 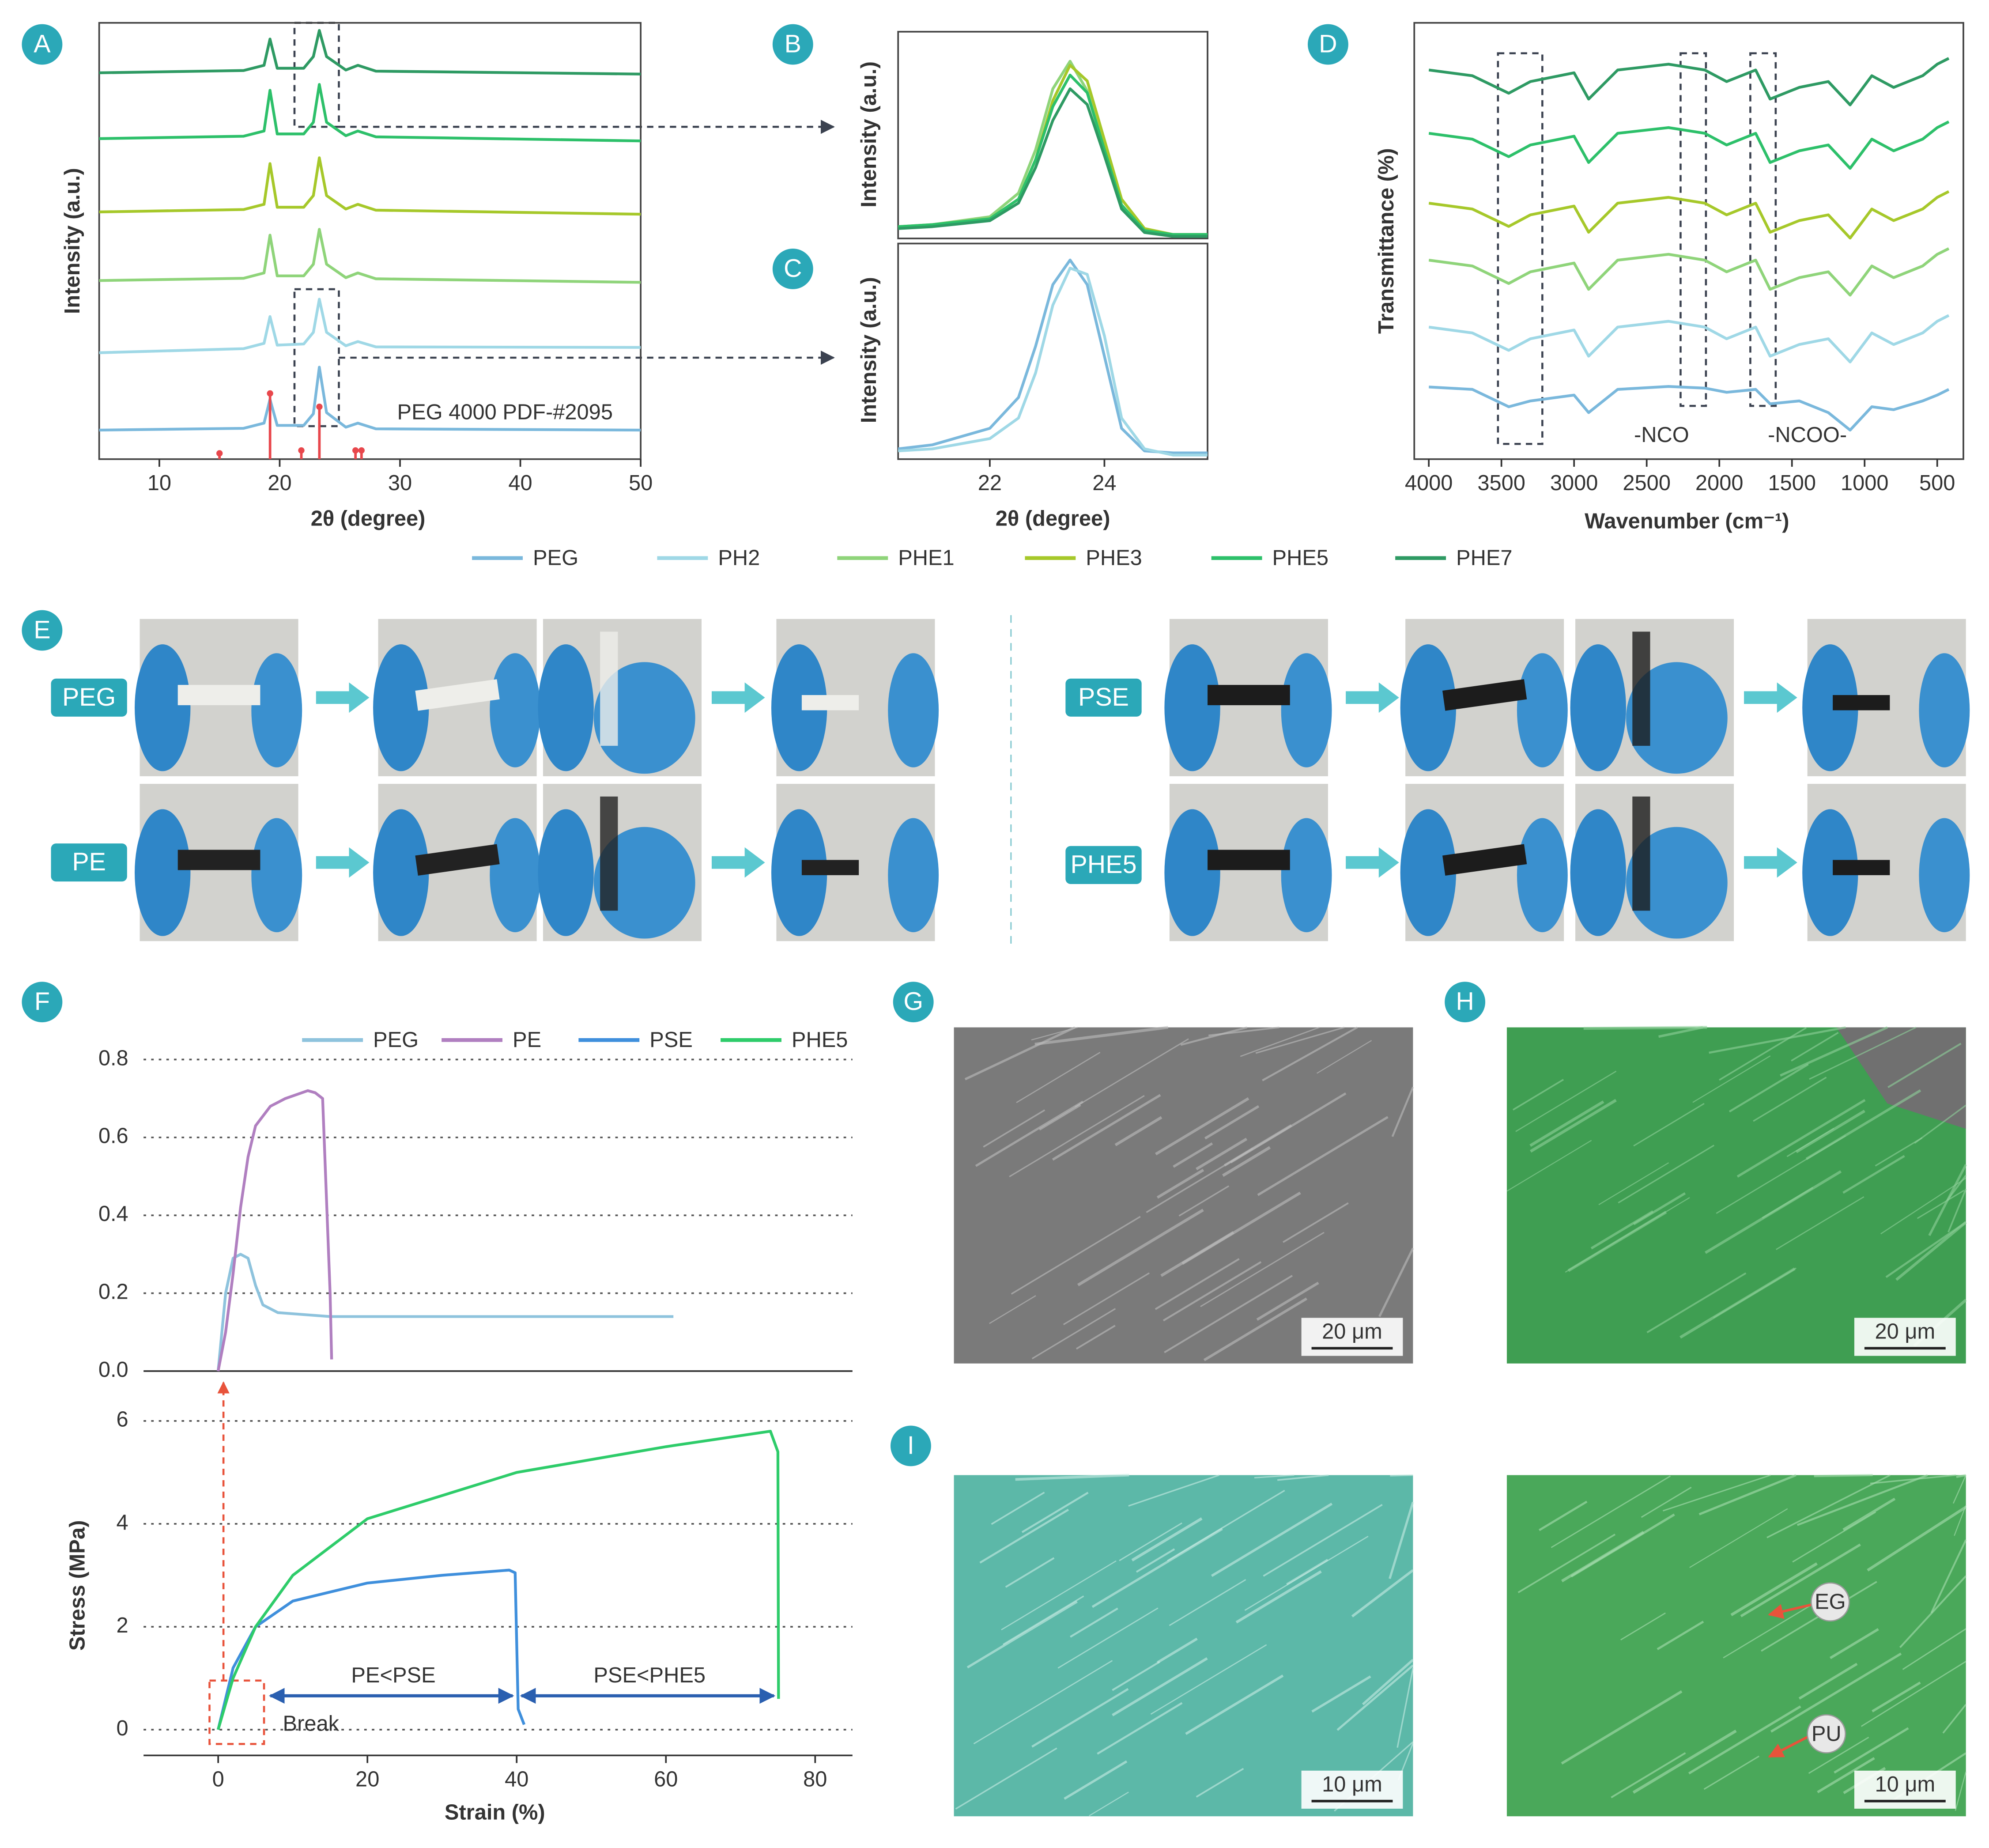 I want to click on x-tick-label: 22, so click(x=990, y=483).